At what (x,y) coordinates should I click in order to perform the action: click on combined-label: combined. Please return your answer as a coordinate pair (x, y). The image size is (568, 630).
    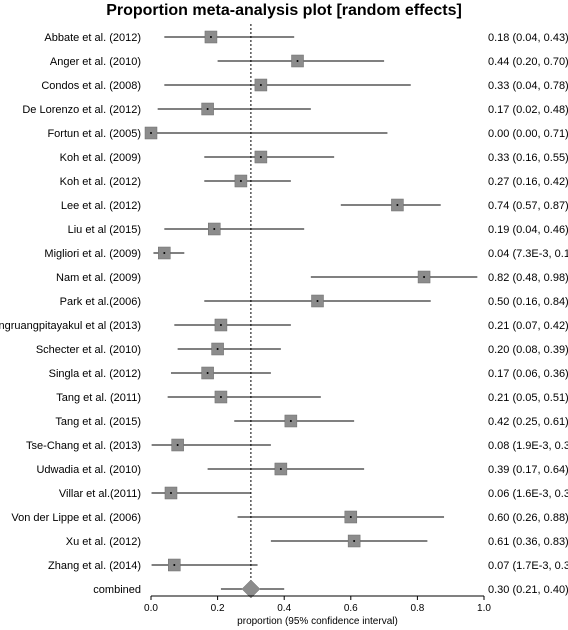
    Looking at the image, I should click on (117, 590).